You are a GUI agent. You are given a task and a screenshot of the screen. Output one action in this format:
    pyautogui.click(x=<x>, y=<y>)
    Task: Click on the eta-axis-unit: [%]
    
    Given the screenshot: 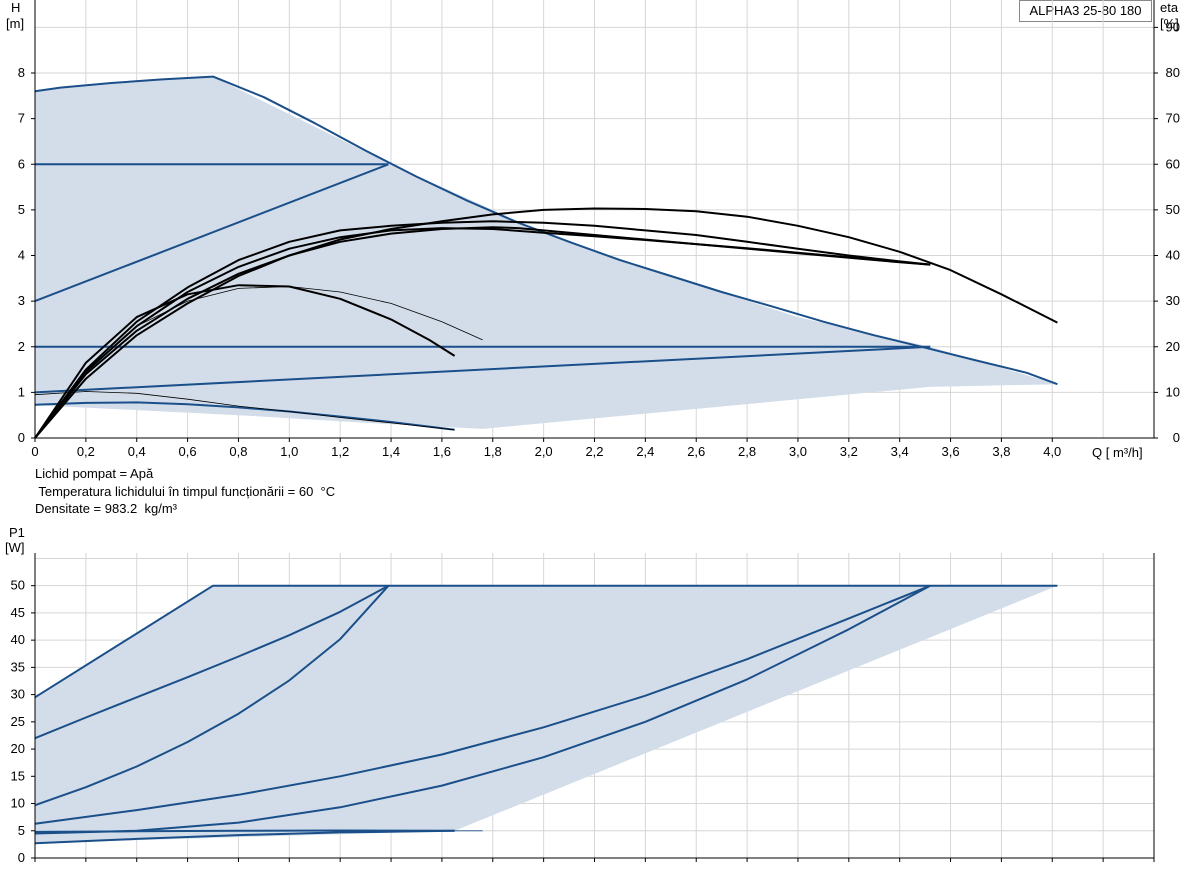 What is the action you would take?
    pyautogui.click(x=1169, y=23)
    